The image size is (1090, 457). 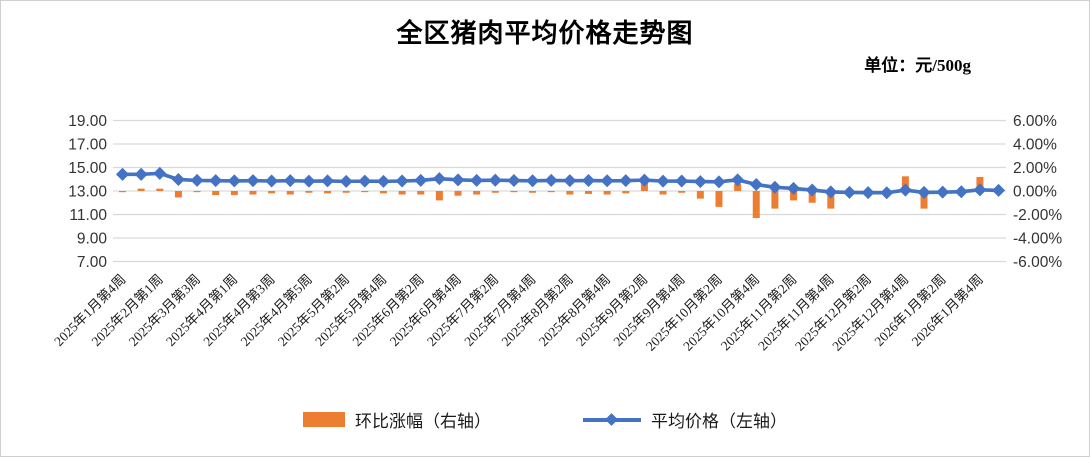 What do you see at coordinates (88, 215) in the screenshot?
I see `svg-text: 11.00` at bounding box center [88, 215].